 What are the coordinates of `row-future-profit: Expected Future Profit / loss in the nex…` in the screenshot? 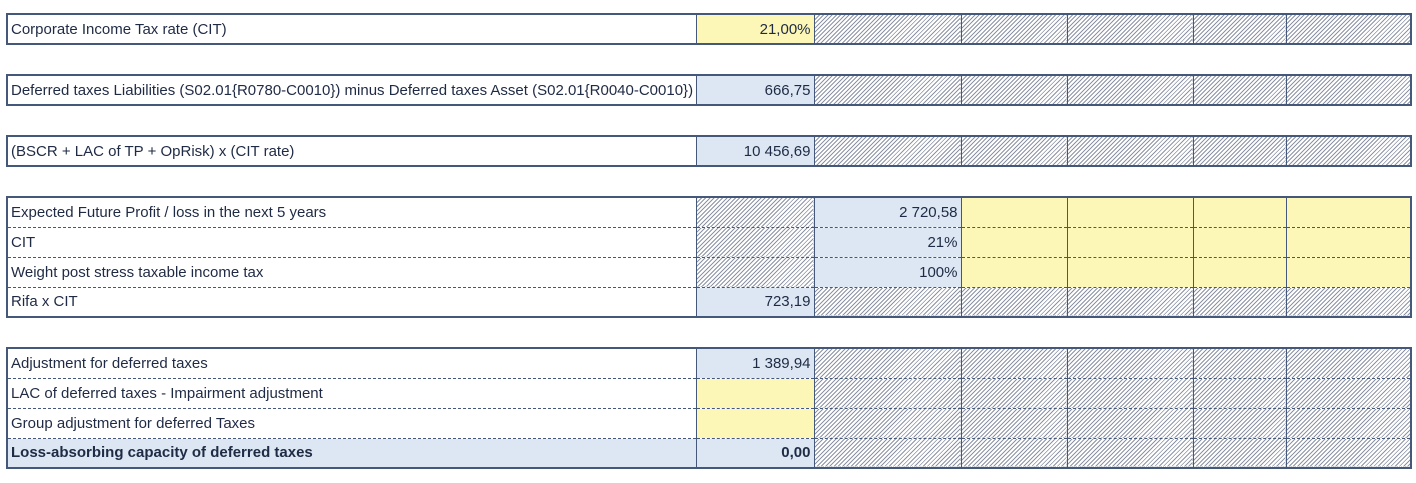 It's located at (709, 212).